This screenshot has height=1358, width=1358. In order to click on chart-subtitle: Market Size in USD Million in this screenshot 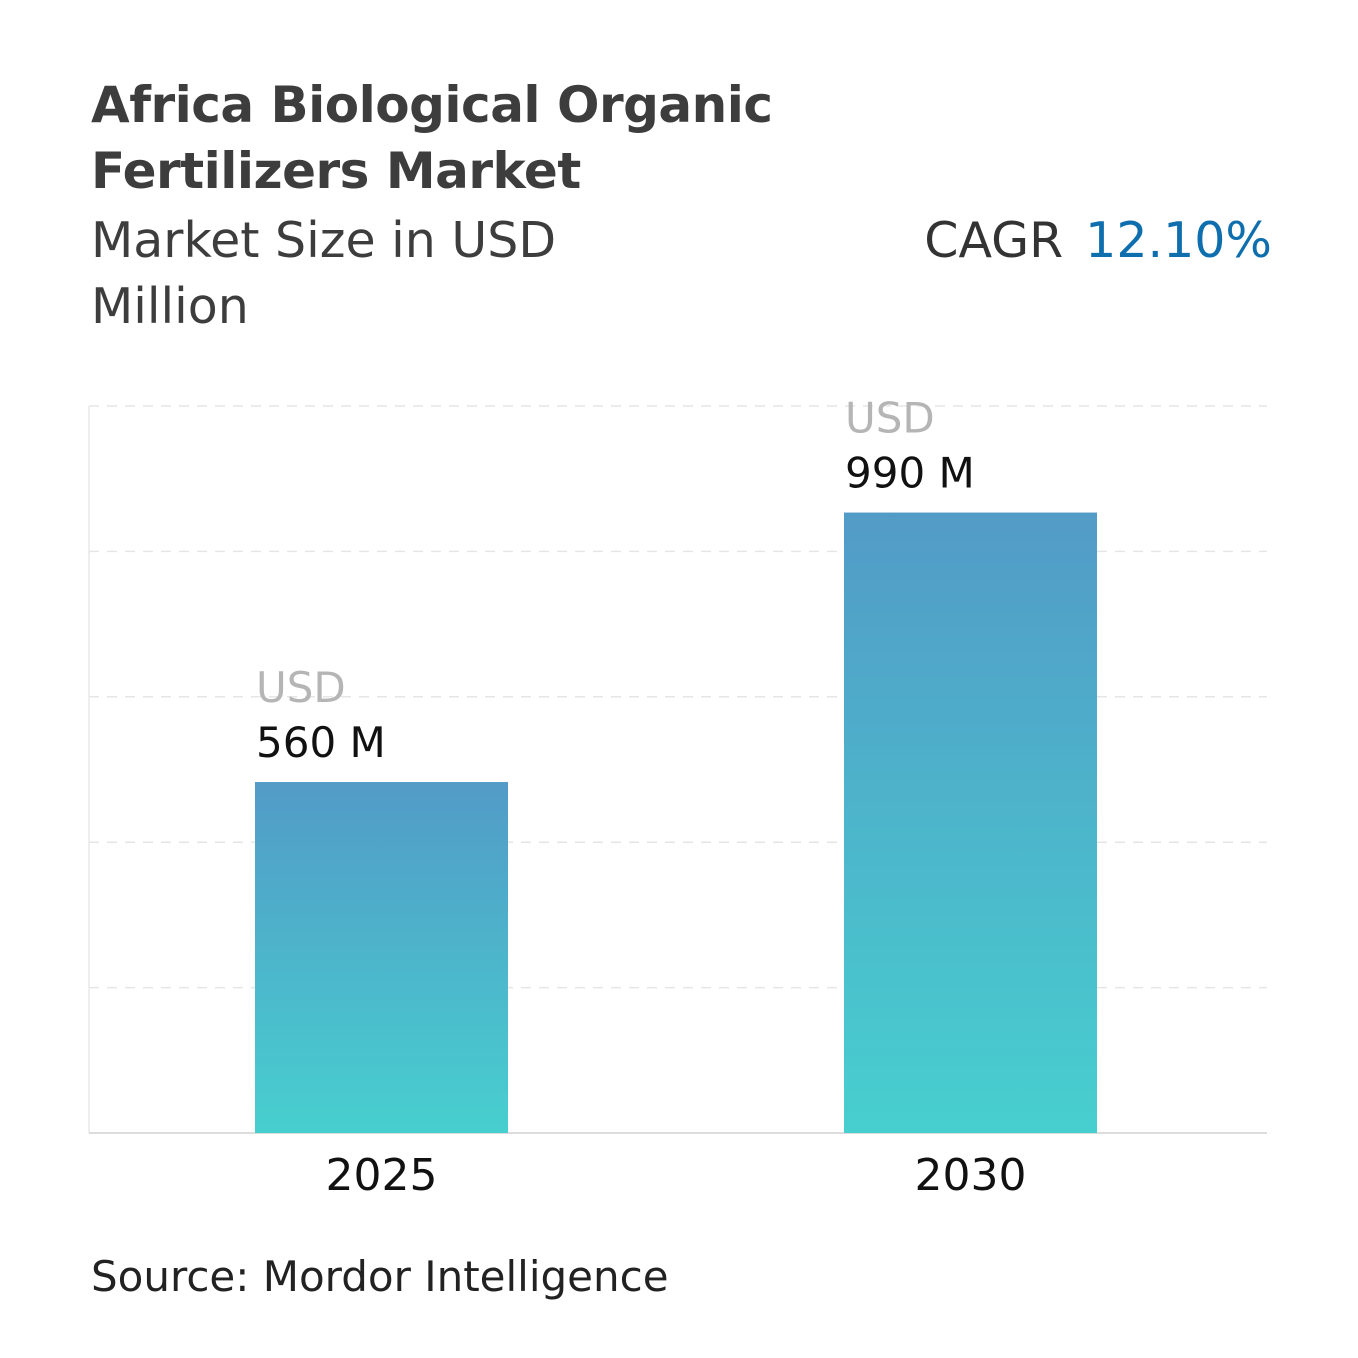, I will do `click(324, 273)`.